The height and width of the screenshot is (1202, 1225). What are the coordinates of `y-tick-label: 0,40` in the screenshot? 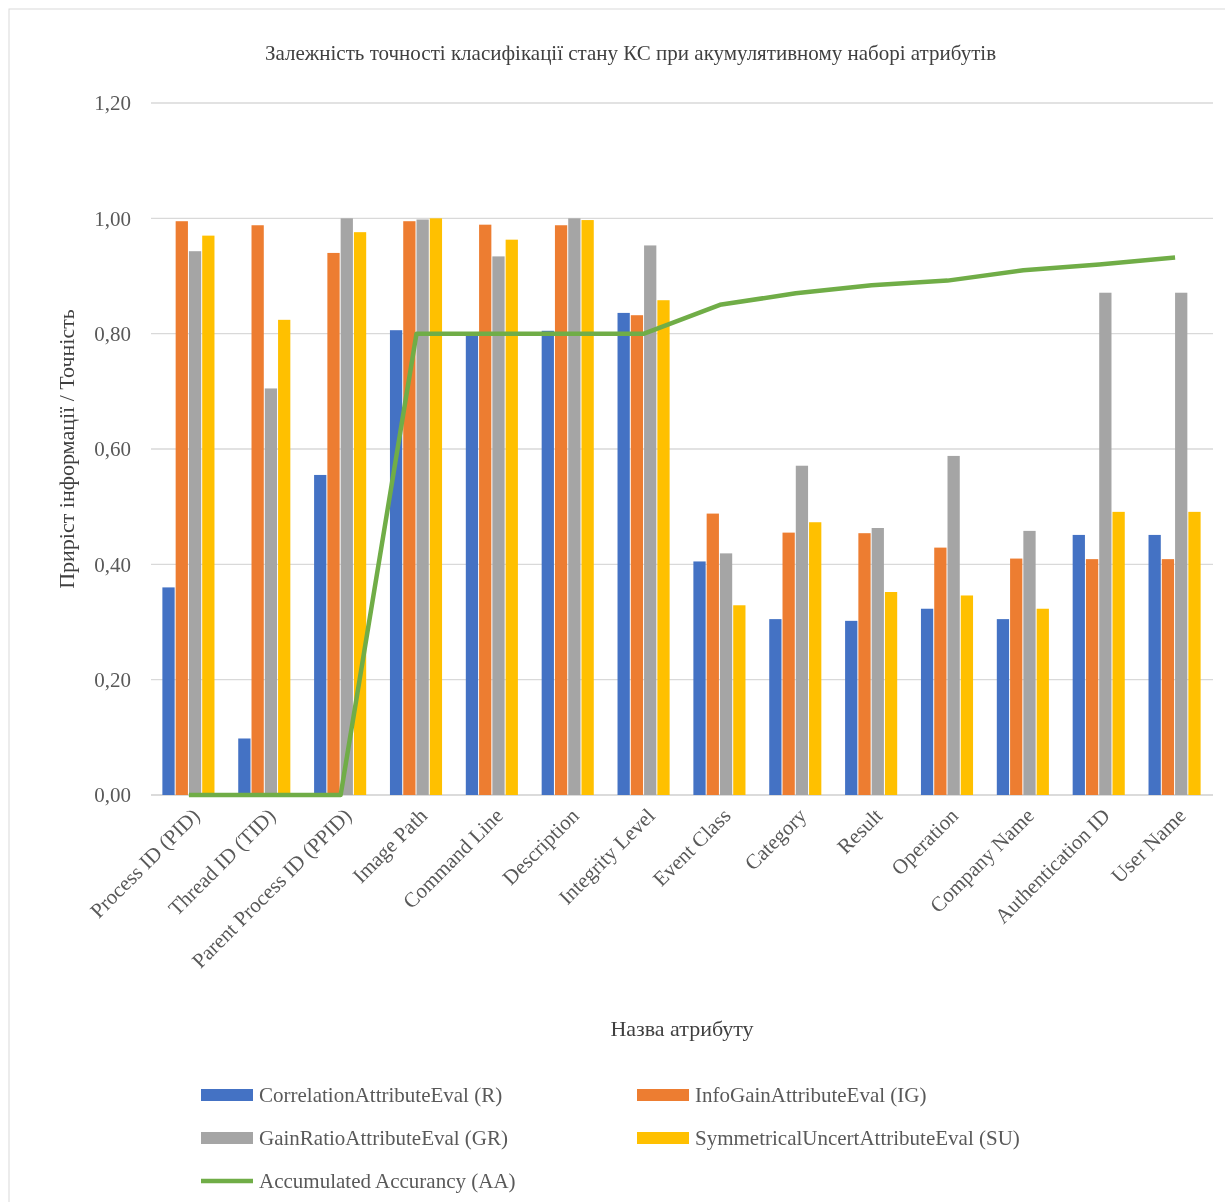 It's located at (112, 564).